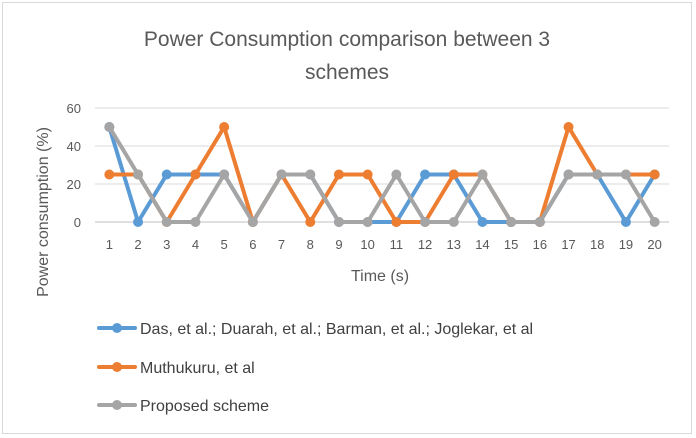  What do you see at coordinates (626, 244) in the screenshot?
I see `x-tick-label: 19` at bounding box center [626, 244].